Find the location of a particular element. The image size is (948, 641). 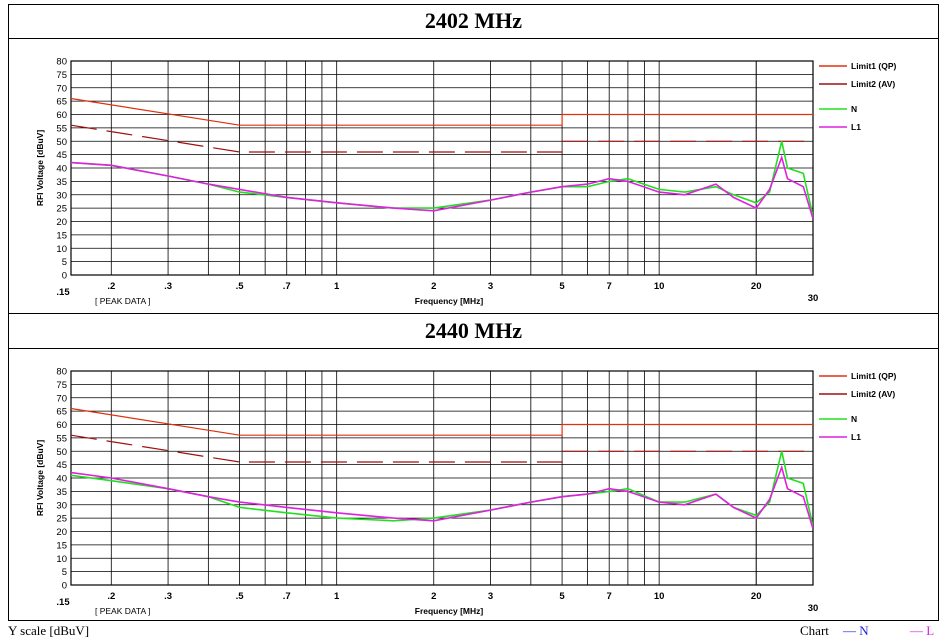

legend-n-item: — N is located at coordinates (856, 631).